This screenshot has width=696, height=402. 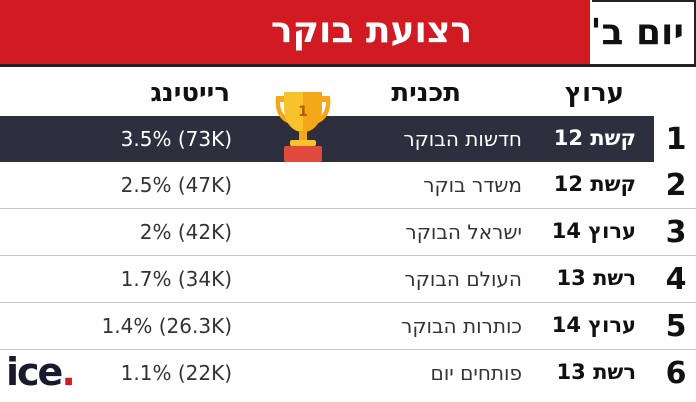 What do you see at coordinates (176, 279) in the screenshot?
I see `rating-value: 1.7% (34K)` at bounding box center [176, 279].